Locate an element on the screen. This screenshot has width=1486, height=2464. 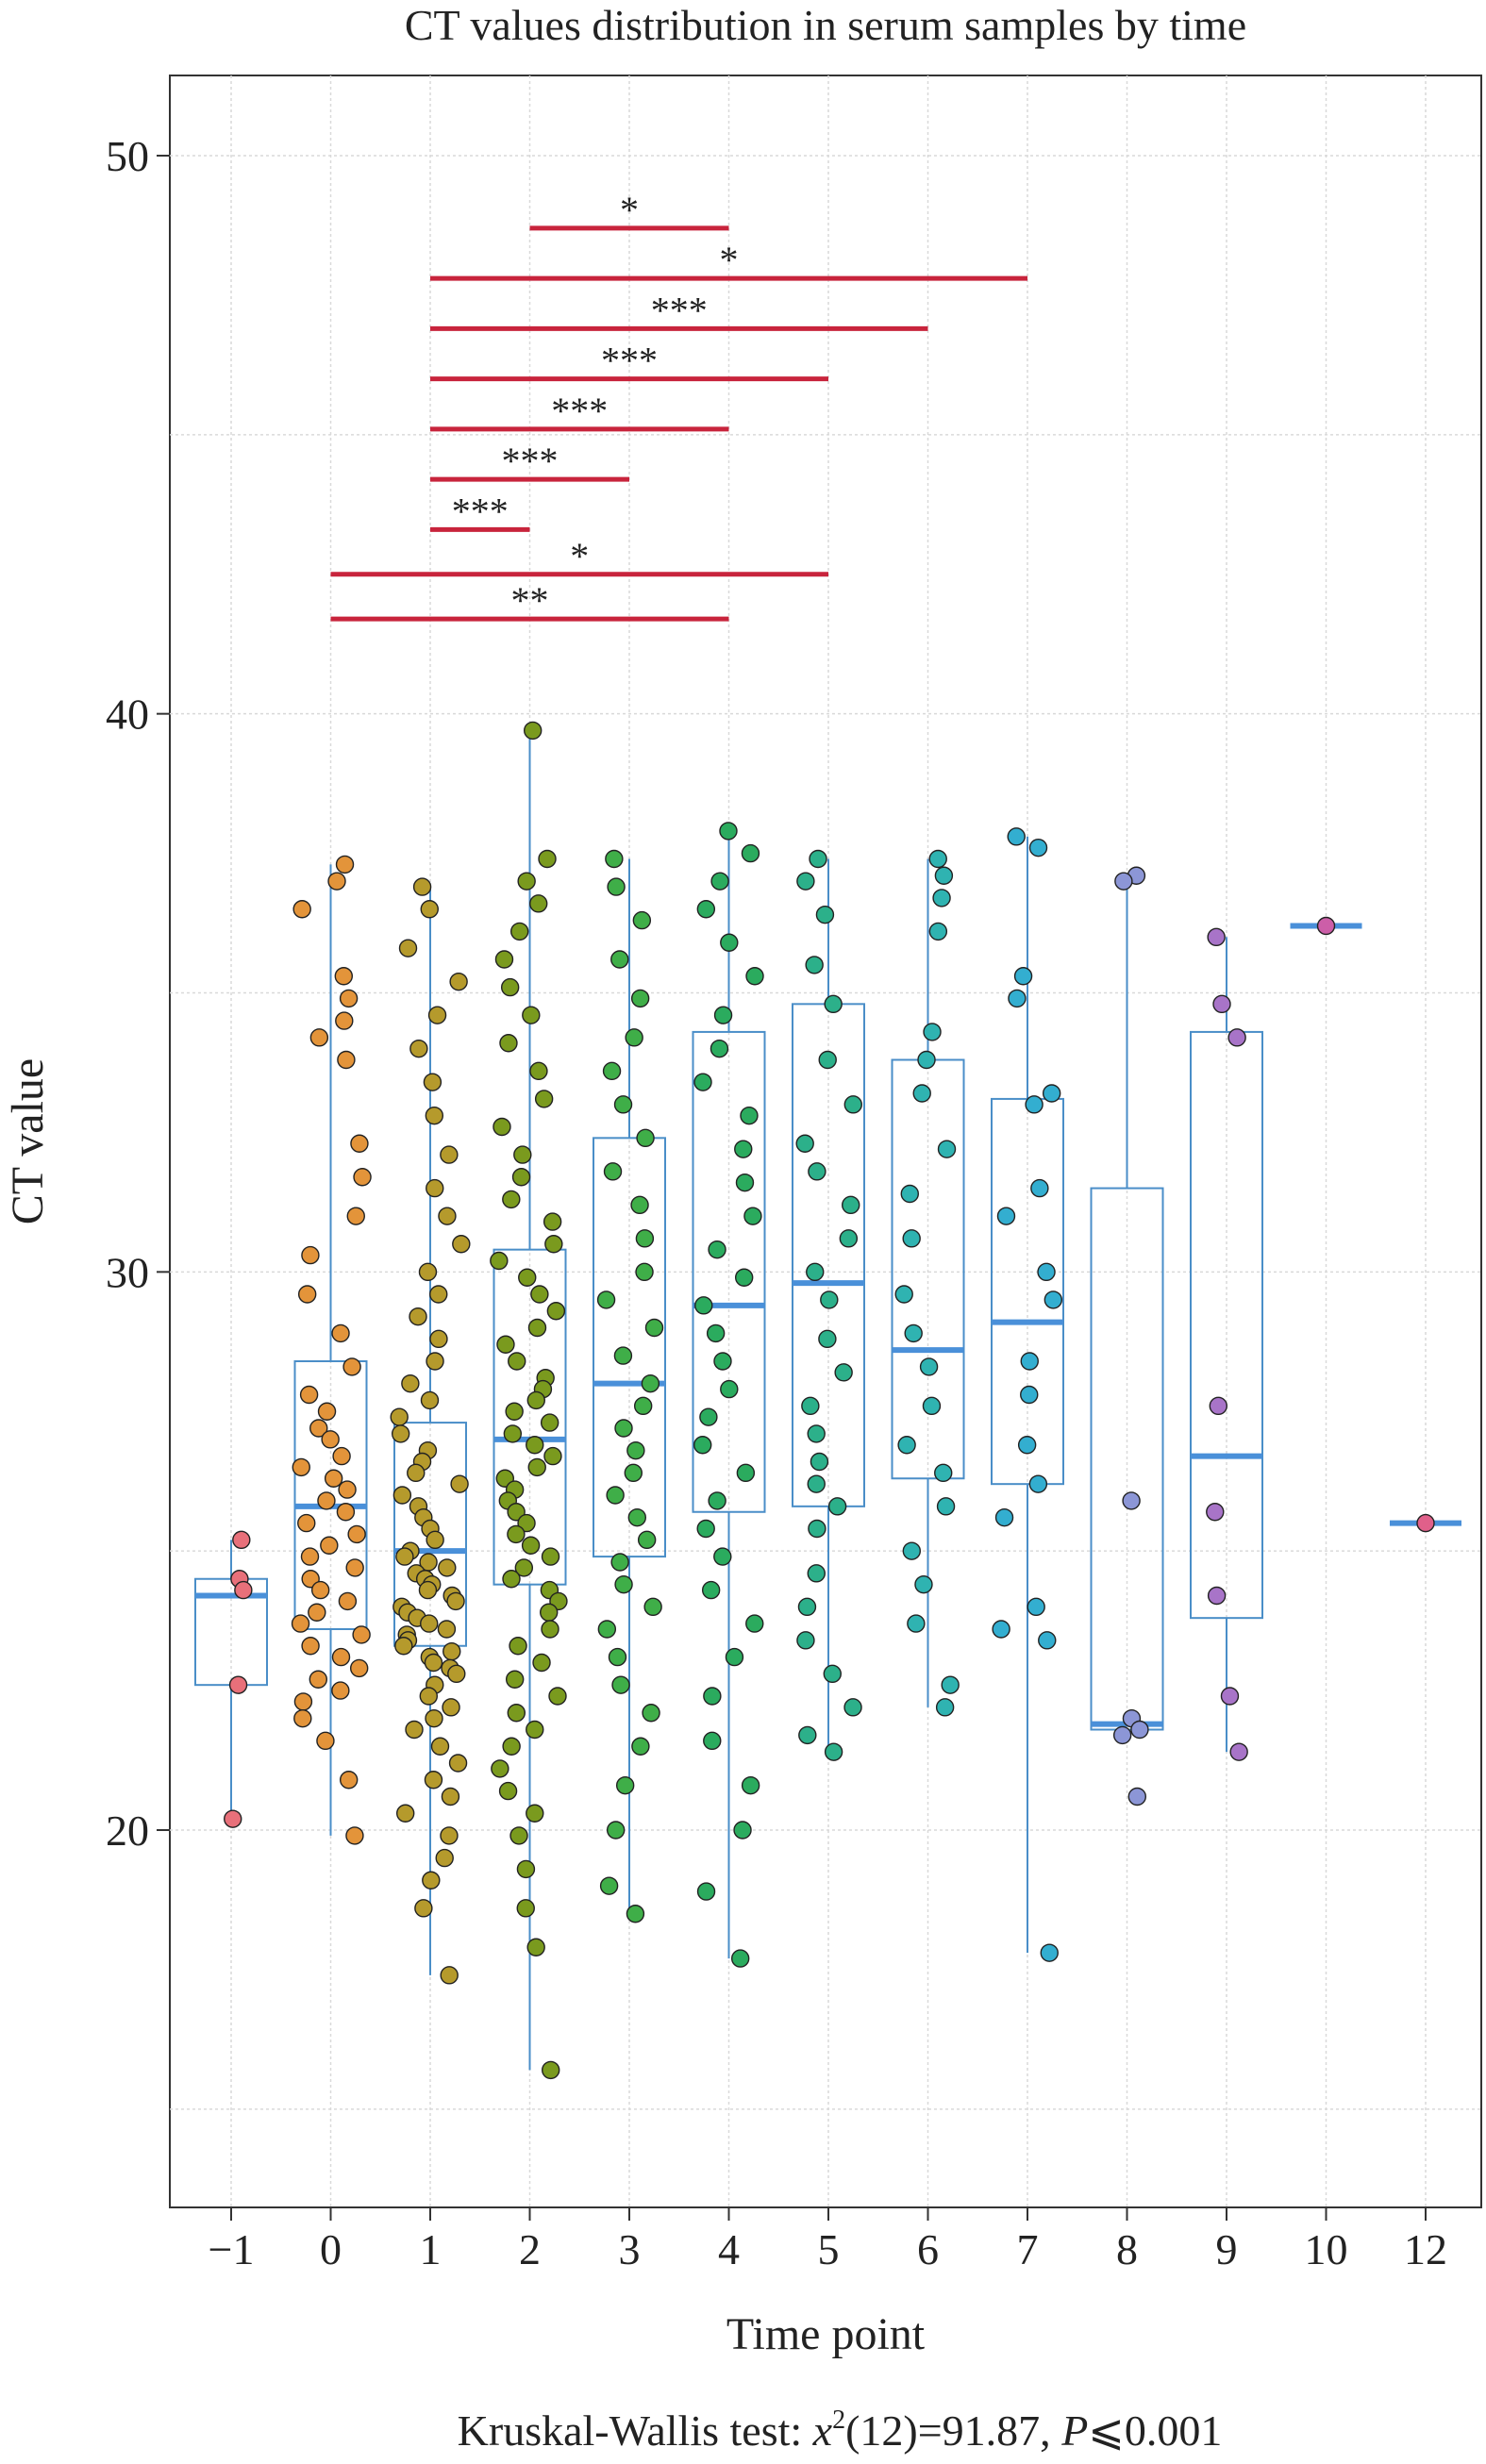
x-tick-label: 1 is located at coordinates (431, 2249).